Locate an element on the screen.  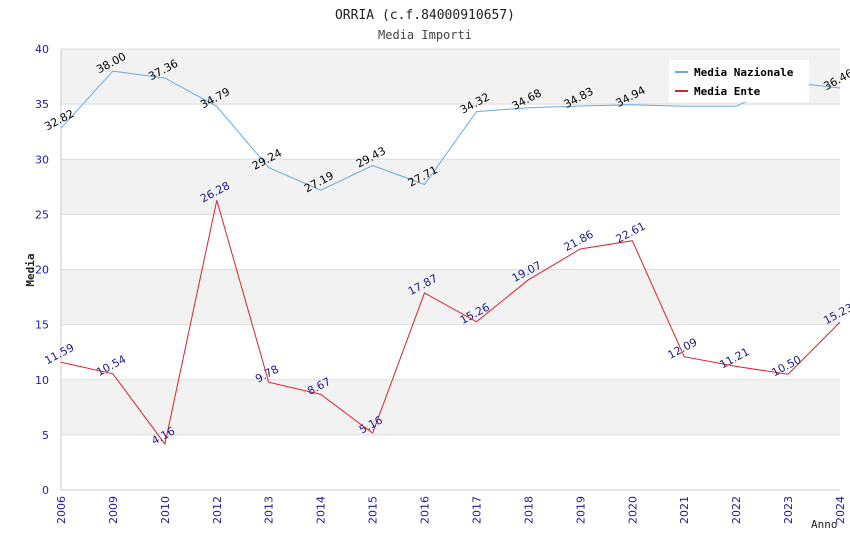
y-tick-label-15: 15 is located at coordinates (42, 325).